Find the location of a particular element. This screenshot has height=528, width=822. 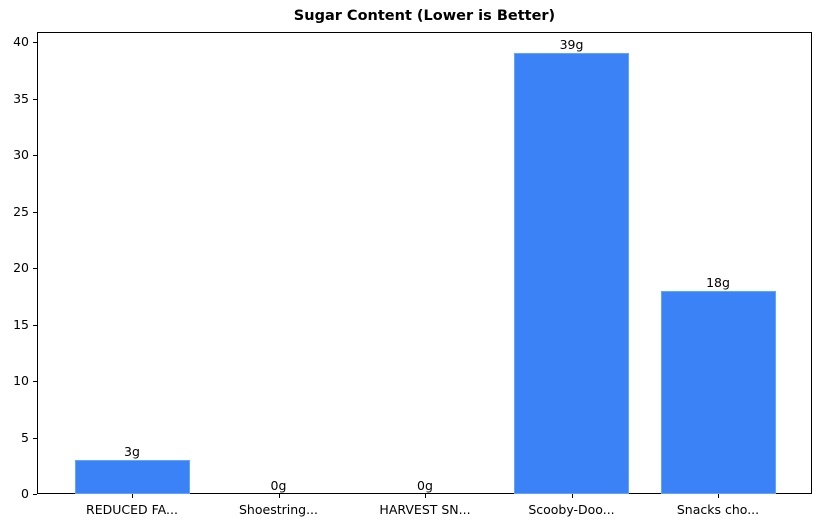

y-tick-label: 15 is located at coordinates (21, 324).